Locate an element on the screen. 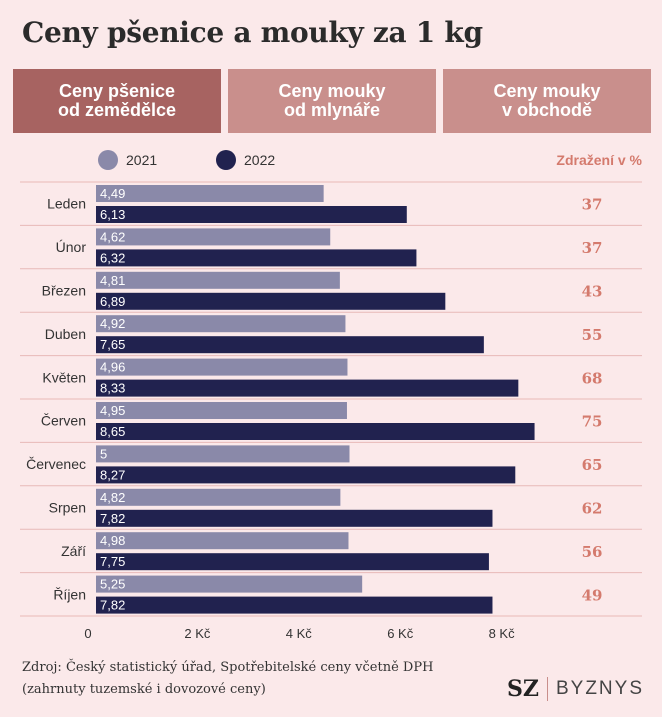 The image size is (662, 717). bar-value-label-2022: 8,27 is located at coordinates (112, 474).